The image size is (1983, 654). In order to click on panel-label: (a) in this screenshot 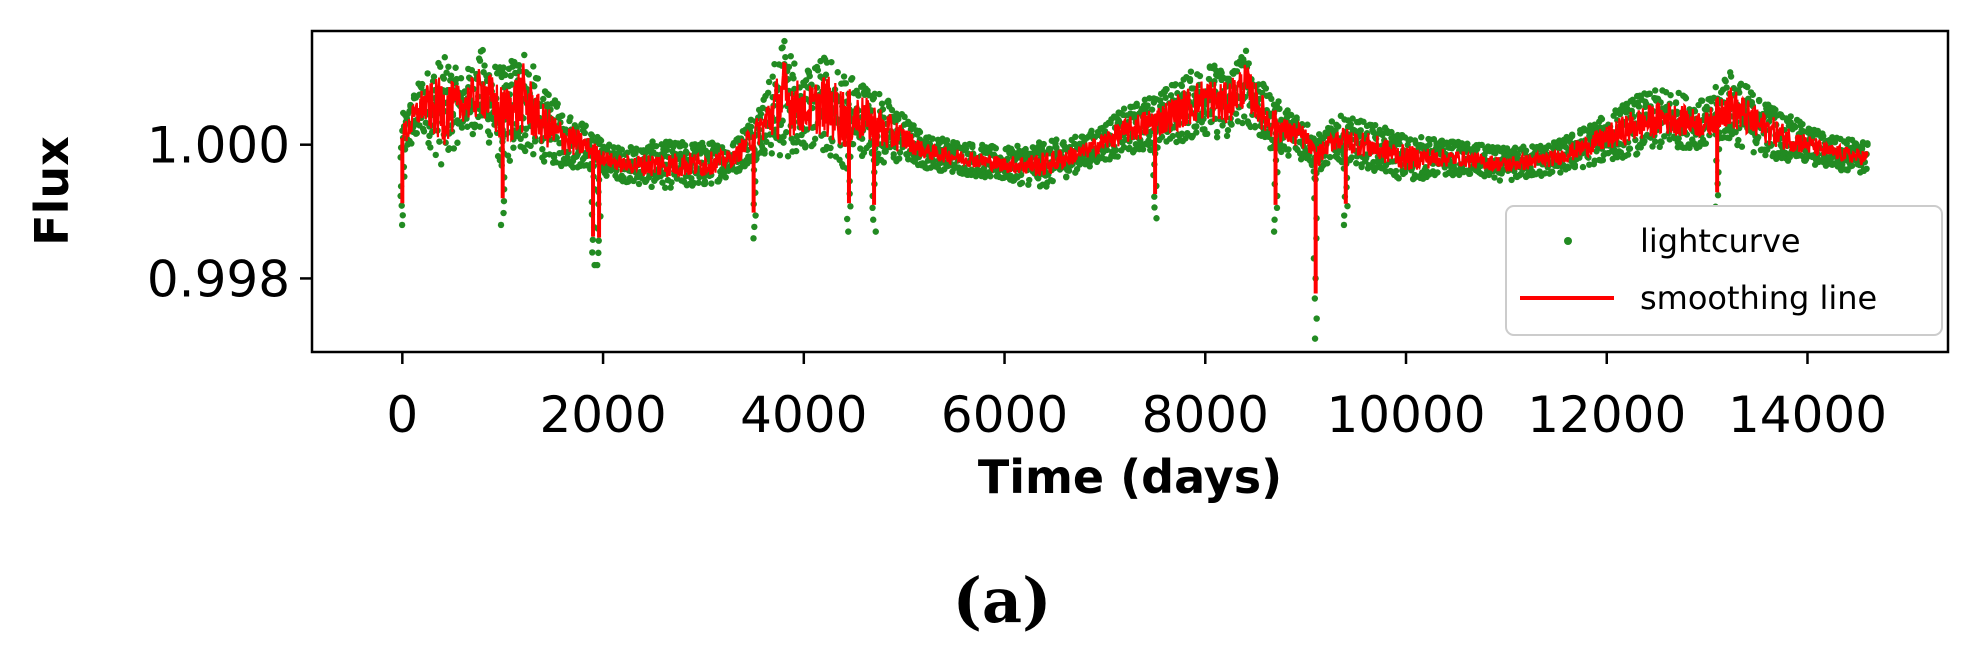, I will do `click(1002, 600)`.